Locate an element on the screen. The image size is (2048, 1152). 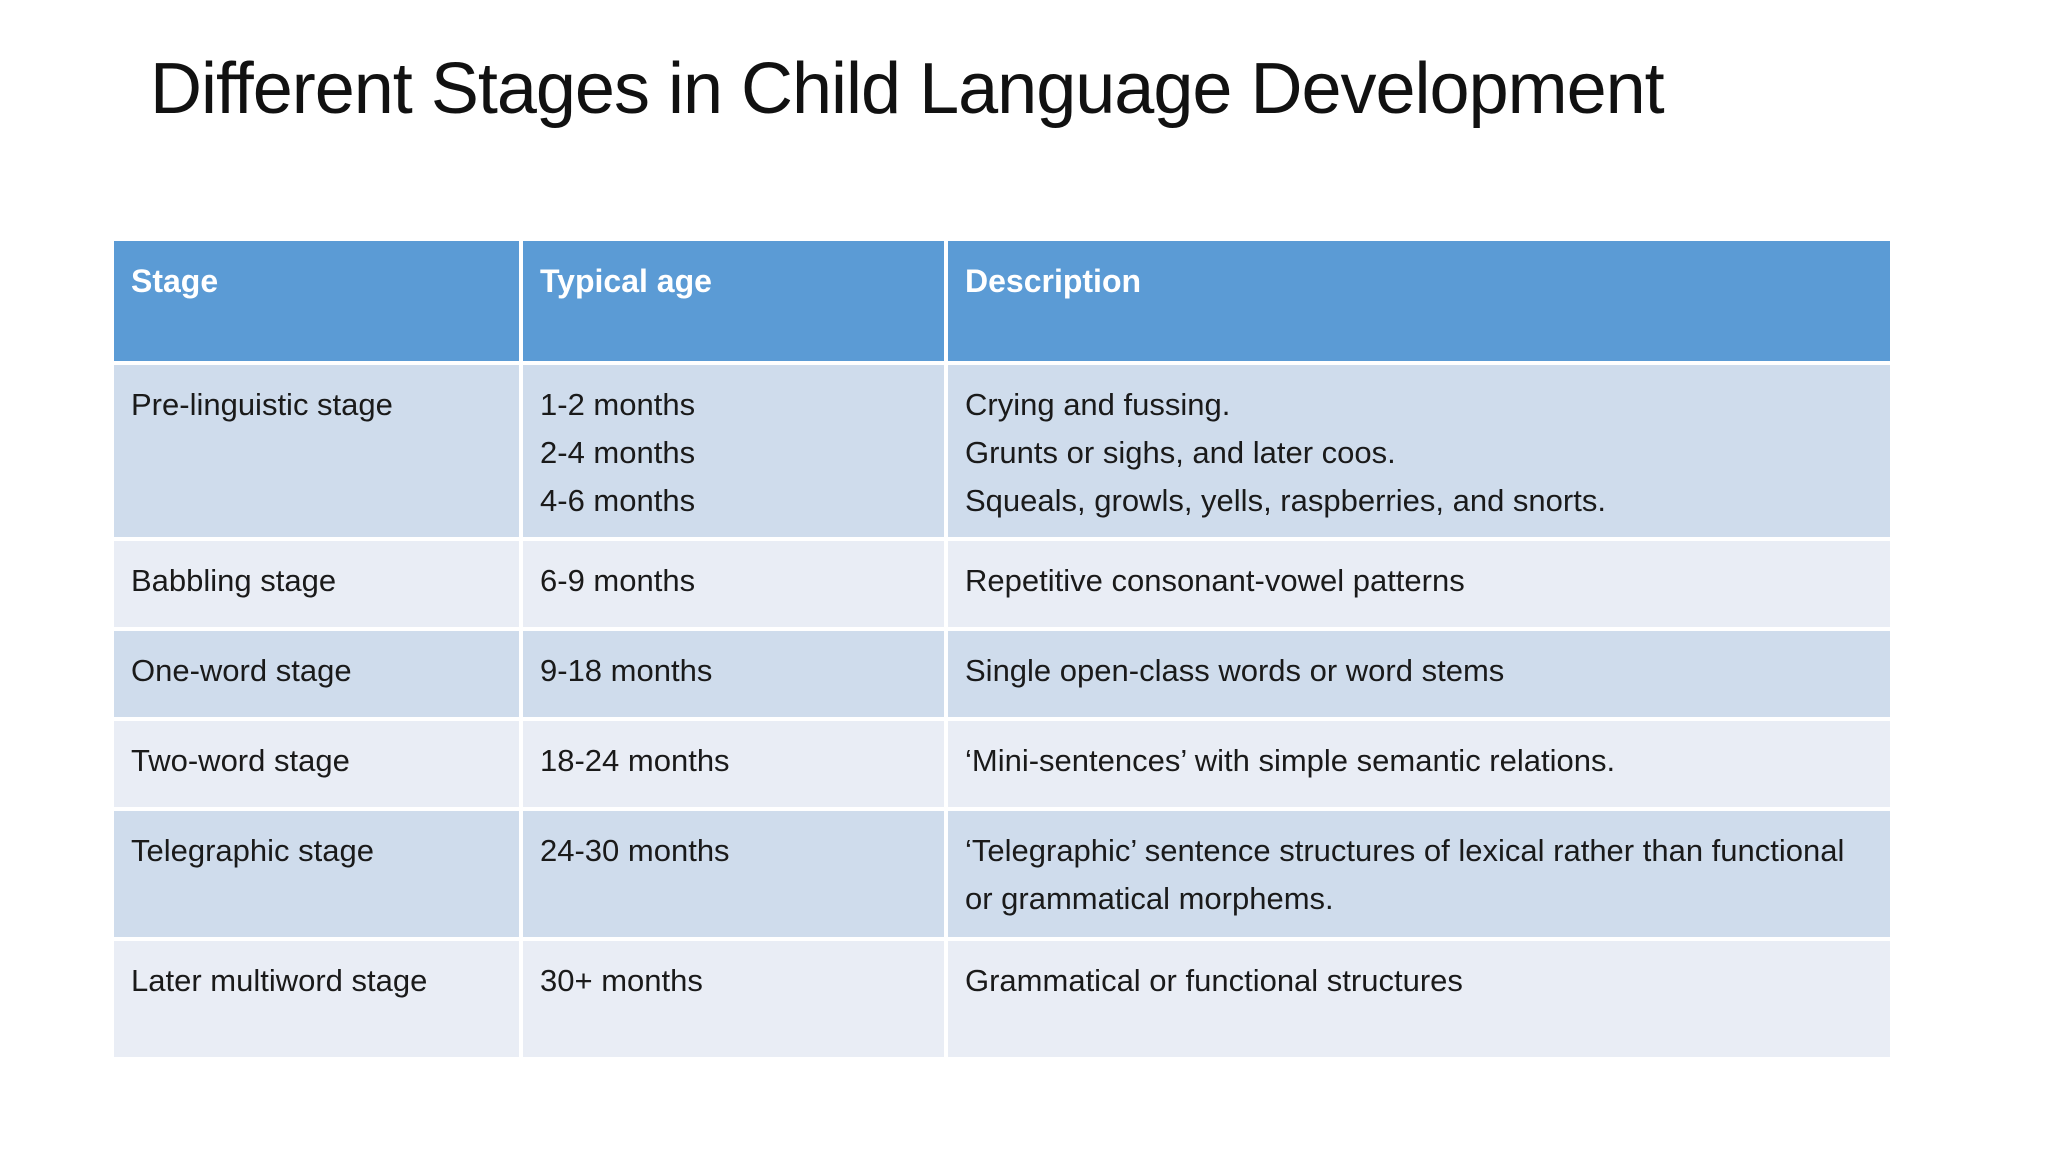
stage-label: One-word stage is located at coordinates (241, 670).